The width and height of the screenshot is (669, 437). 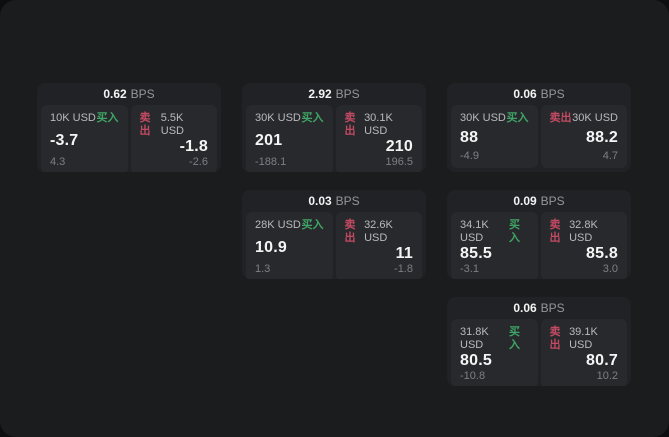 I want to click on sell-amount: 39.1K USD, so click(x=583, y=338).